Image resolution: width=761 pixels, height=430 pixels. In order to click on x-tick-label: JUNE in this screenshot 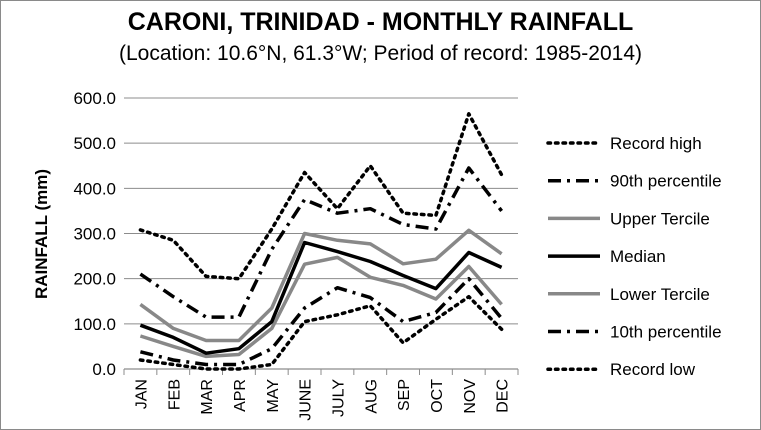, I will do `click(306, 400)`.